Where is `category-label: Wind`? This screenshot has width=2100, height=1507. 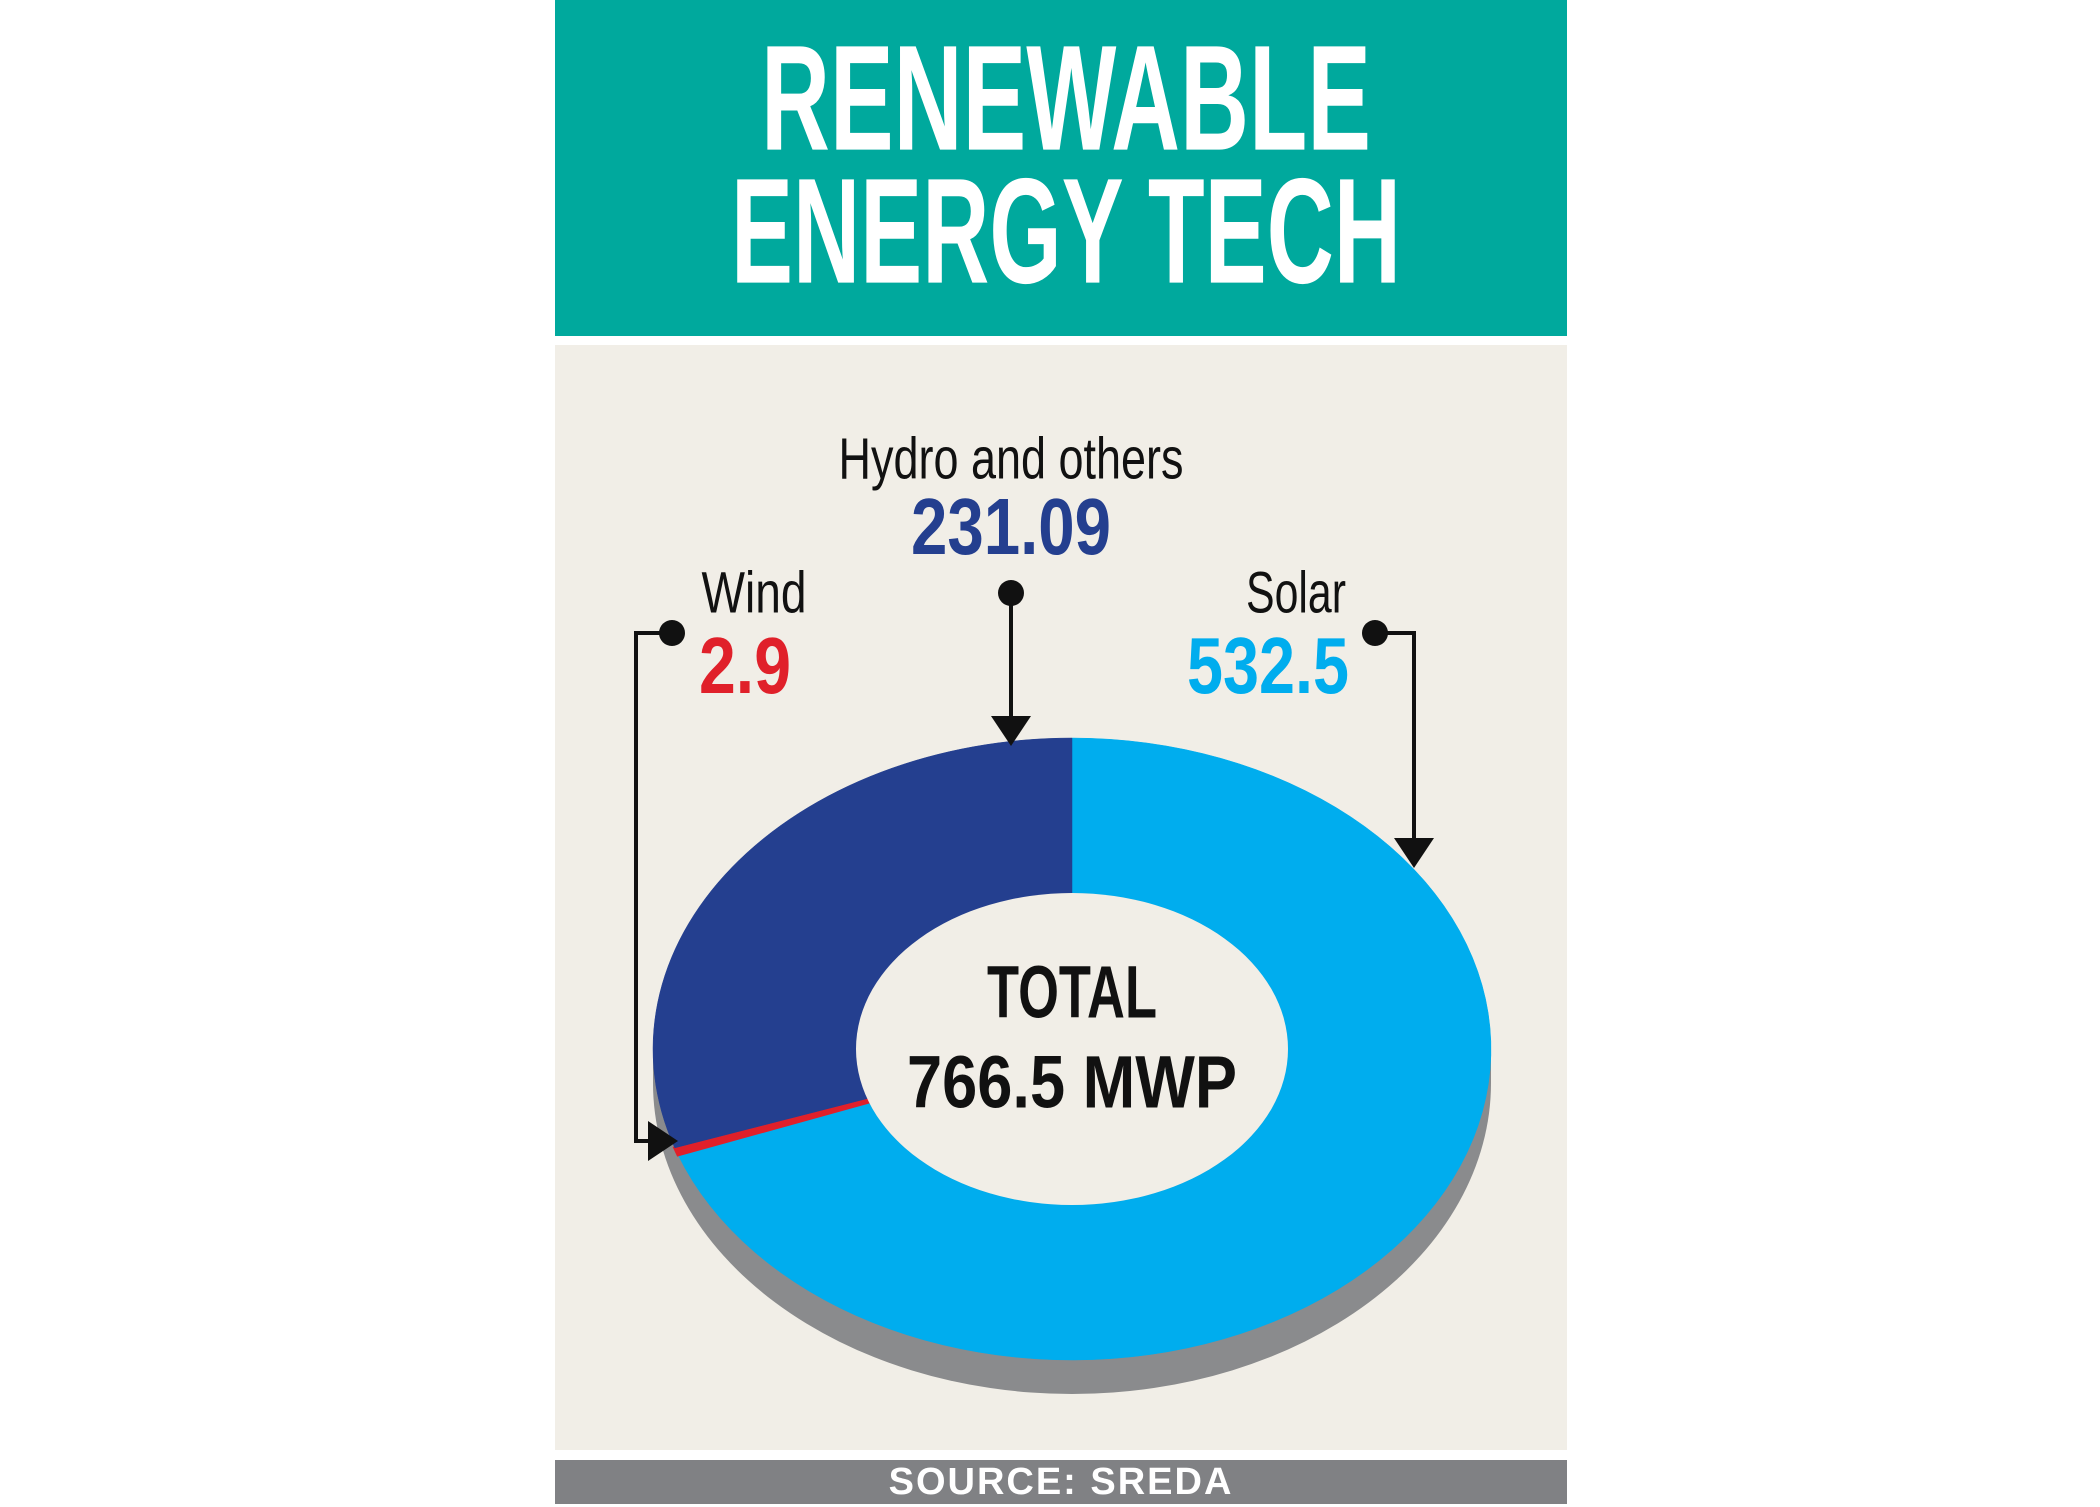 category-label: Wind is located at coordinates (754, 592).